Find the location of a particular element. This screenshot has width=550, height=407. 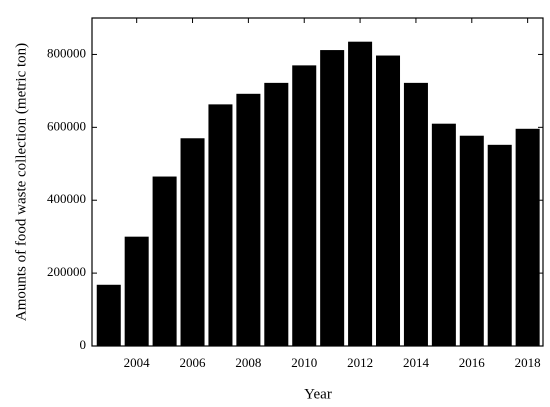

y-tick-label: 400000 is located at coordinates (66, 198).